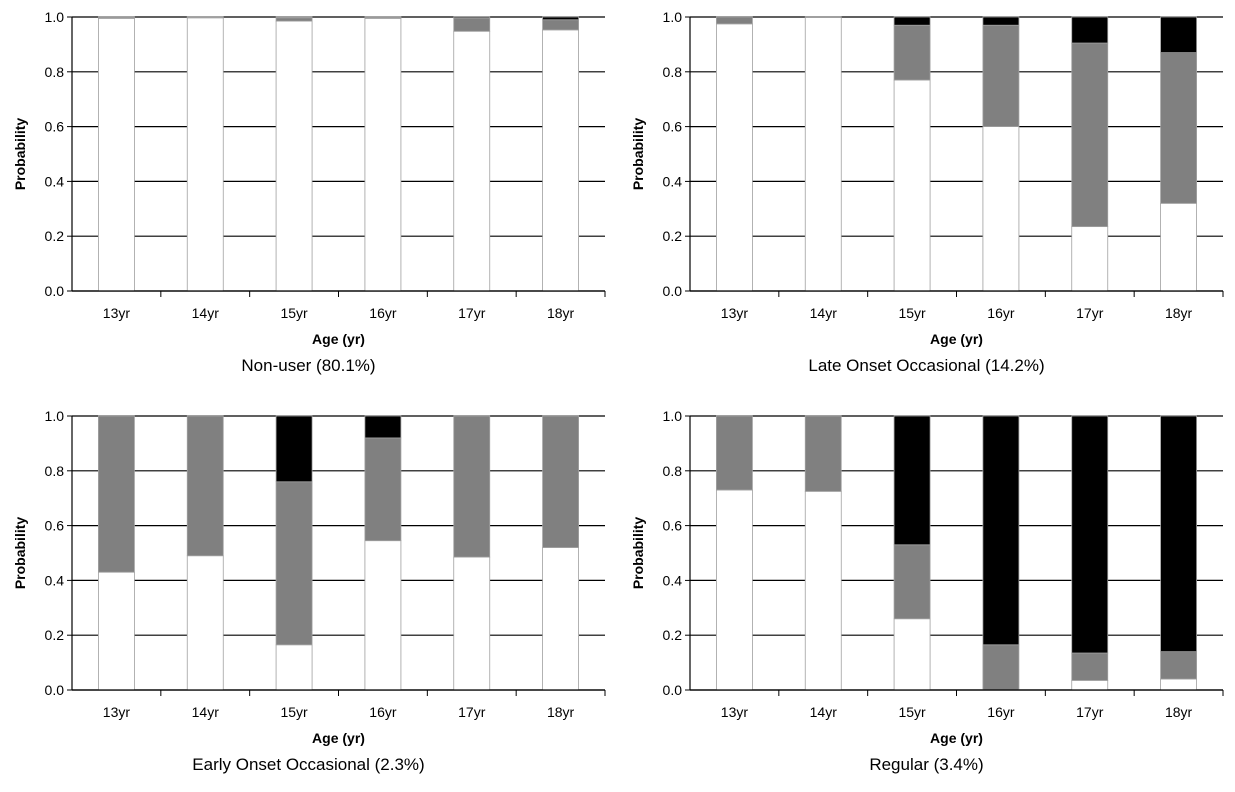 This screenshot has width=1235, height=792. What do you see at coordinates (926, 366) in the screenshot?
I see `chart-title: Late Onset Occasional (14.2%)` at bounding box center [926, 366].